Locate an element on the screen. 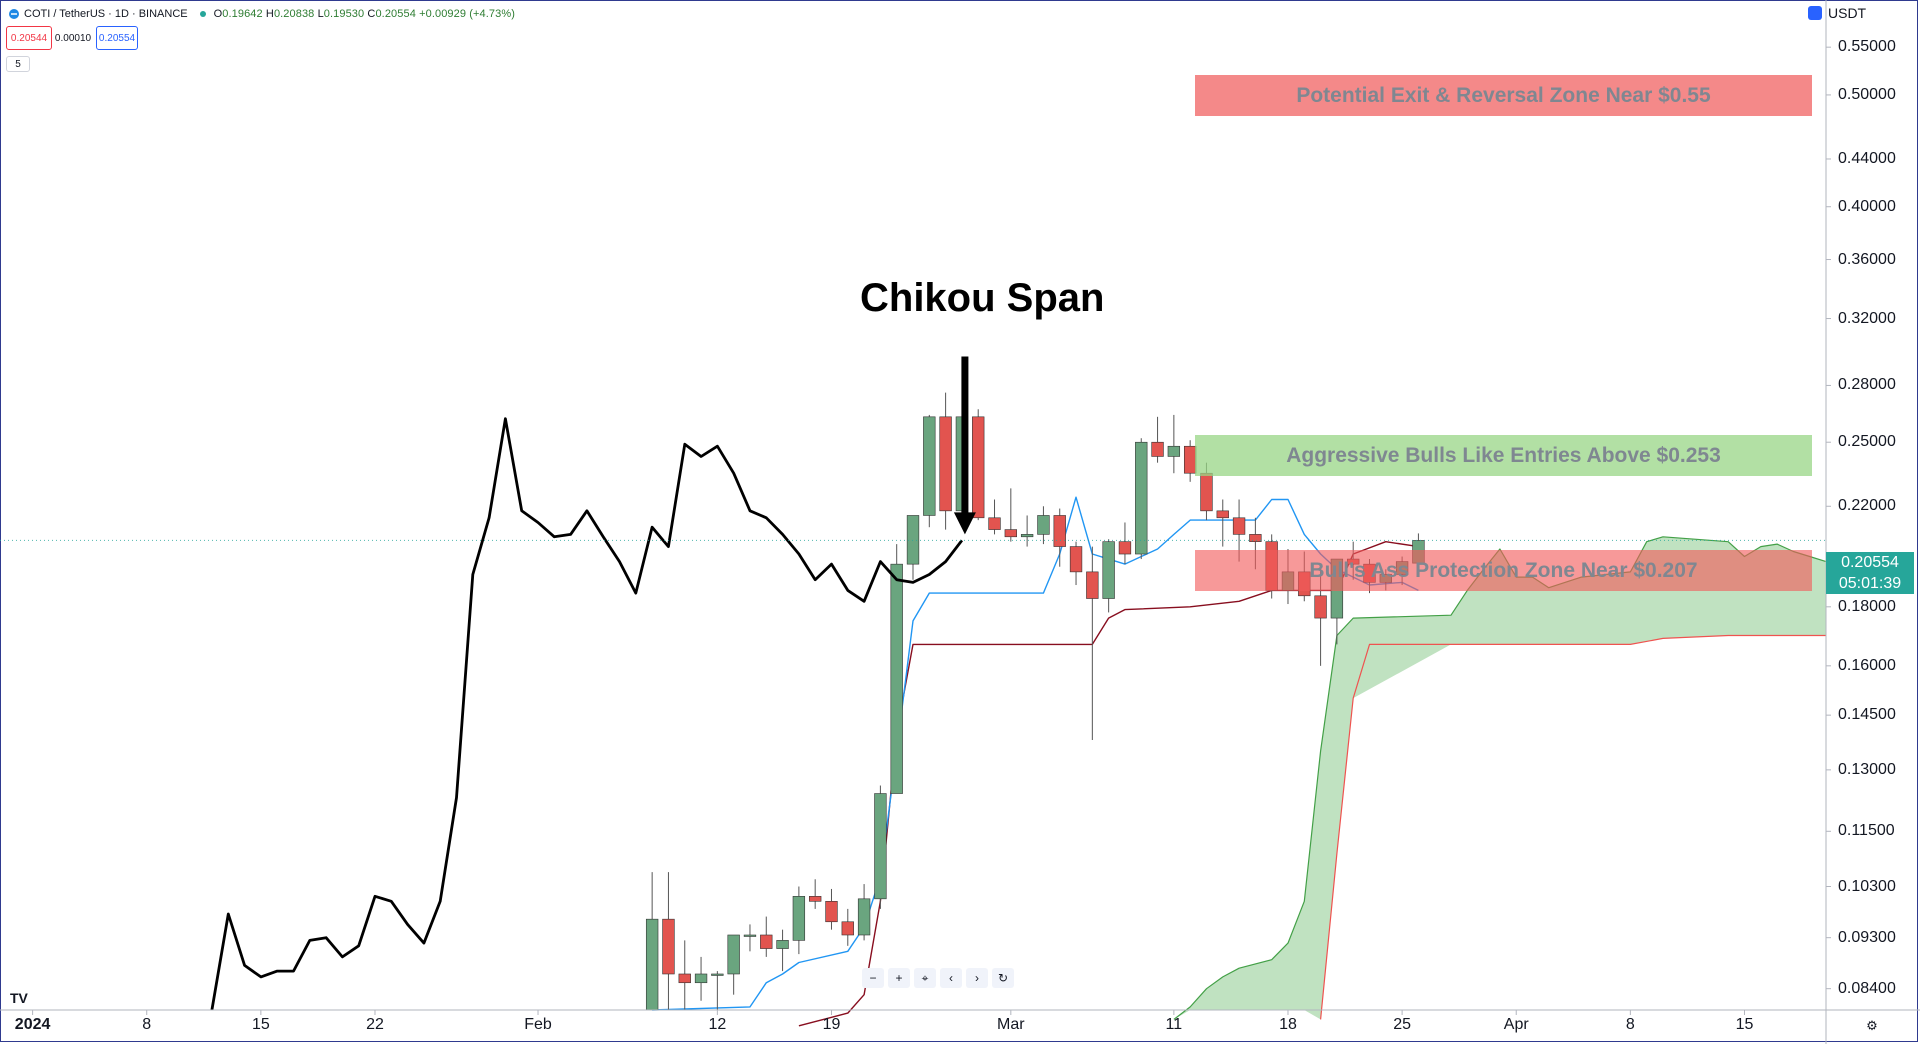 This screenshot has width=1920, height=1044. chikou-span-label: Chikou Span is located at coordinates (982, 298).